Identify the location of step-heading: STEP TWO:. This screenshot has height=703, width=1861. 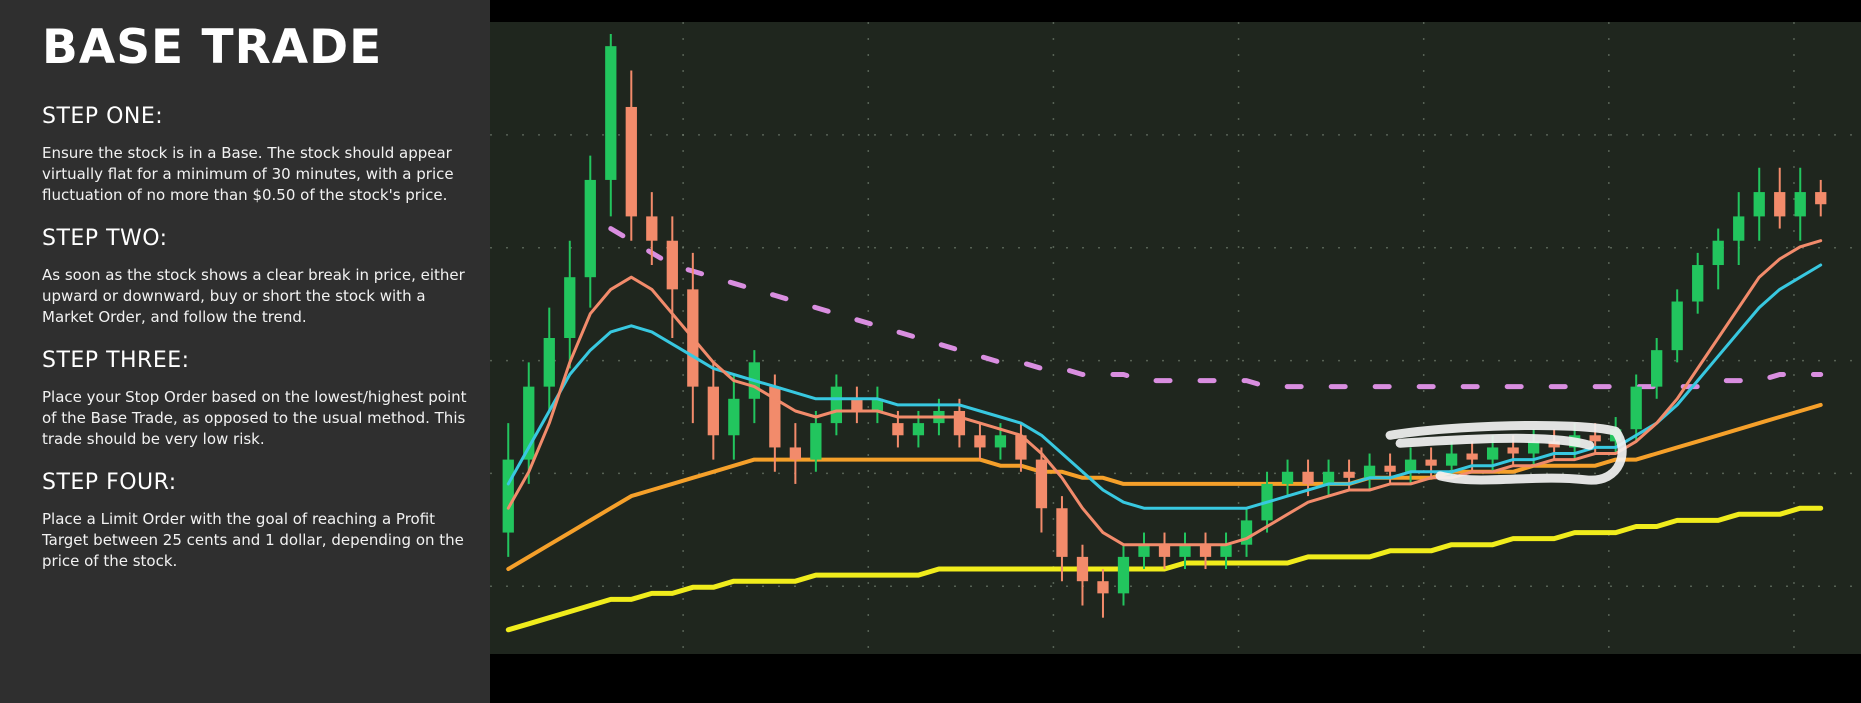
(105, 238).